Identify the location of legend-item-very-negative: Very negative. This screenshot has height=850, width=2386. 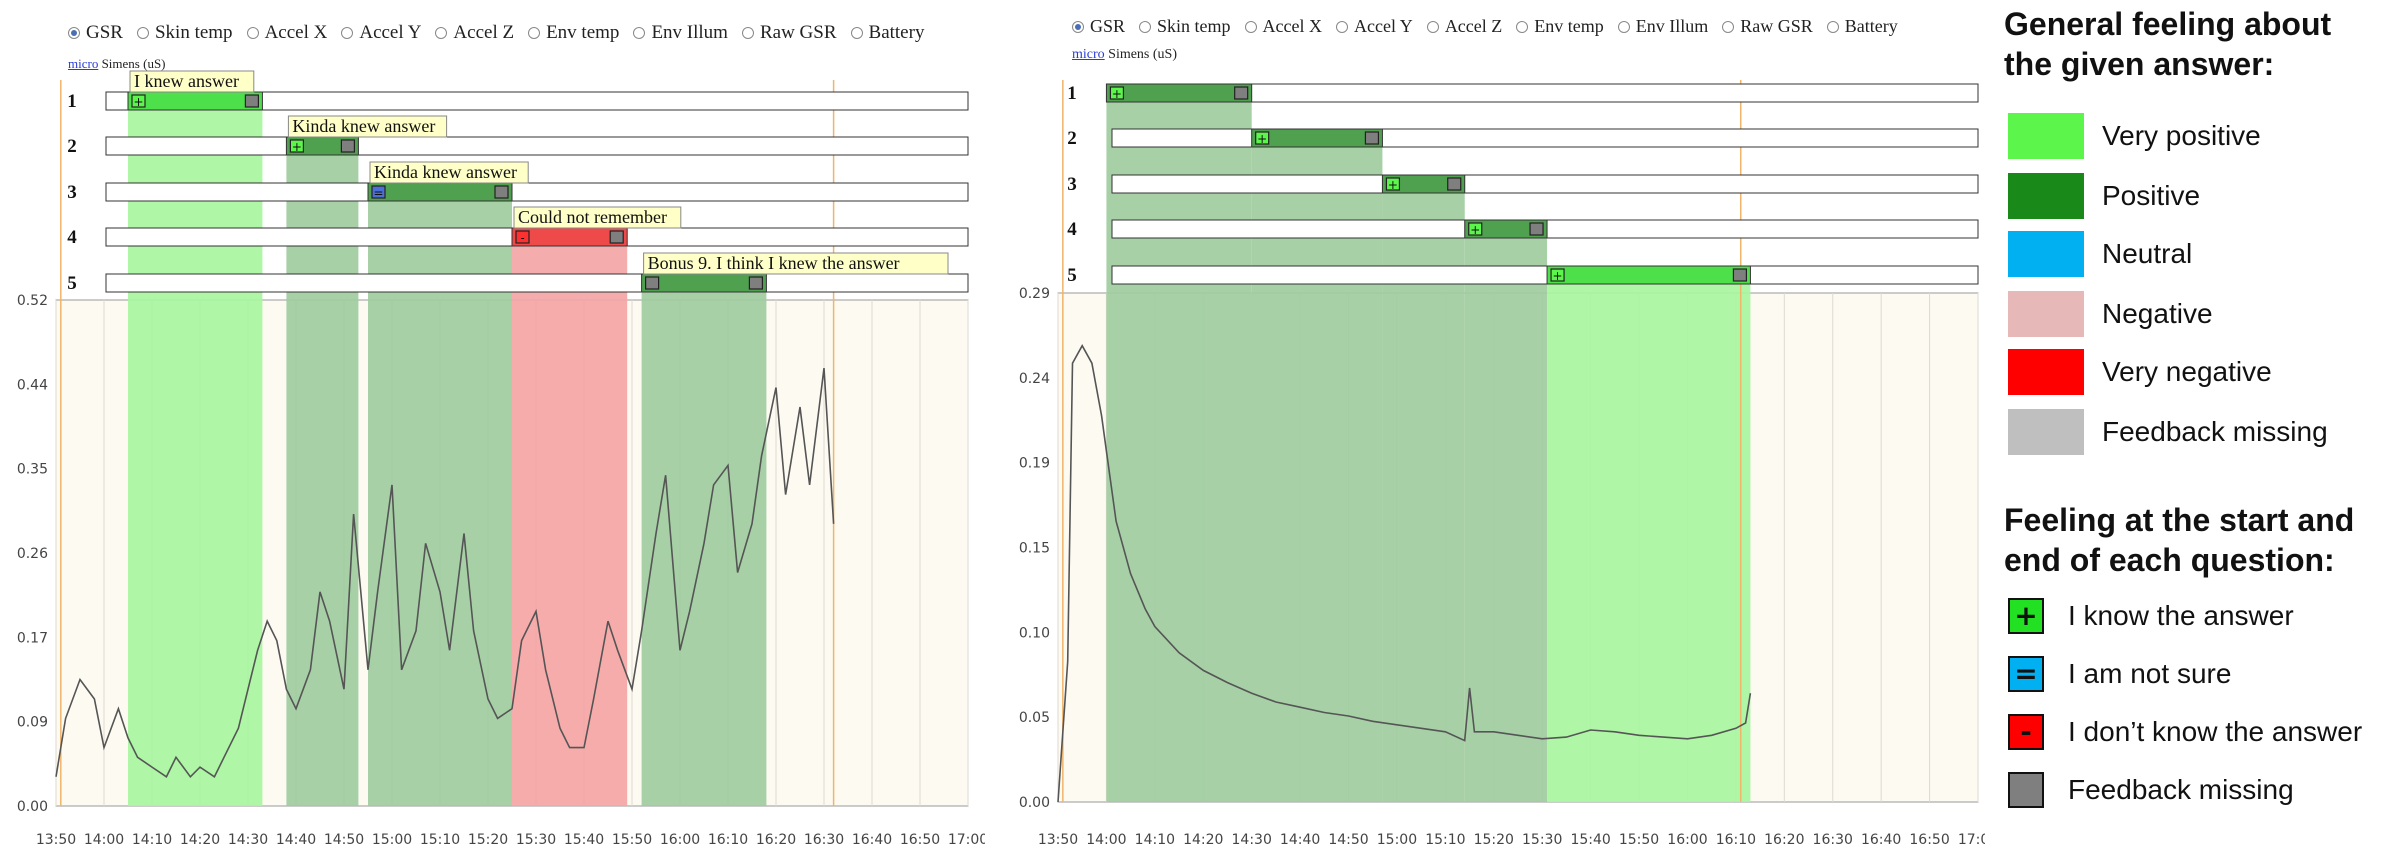
(2140, 372).